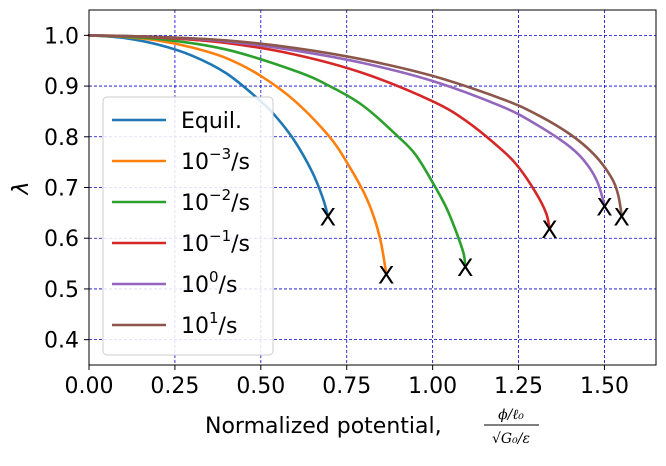 Image resolution: width=666 pixels, height=466 pixels. I want to click on y-ticks: 0.4 0.5 0.6 0.7 0.8 0.9 1.0, so click(66, 189).